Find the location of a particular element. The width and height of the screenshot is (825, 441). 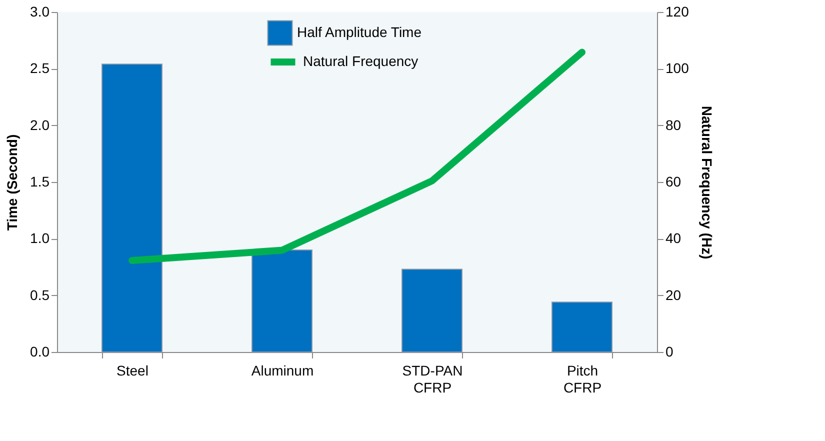

y2-tick-label: 120 is located at coordinates (678, 12).